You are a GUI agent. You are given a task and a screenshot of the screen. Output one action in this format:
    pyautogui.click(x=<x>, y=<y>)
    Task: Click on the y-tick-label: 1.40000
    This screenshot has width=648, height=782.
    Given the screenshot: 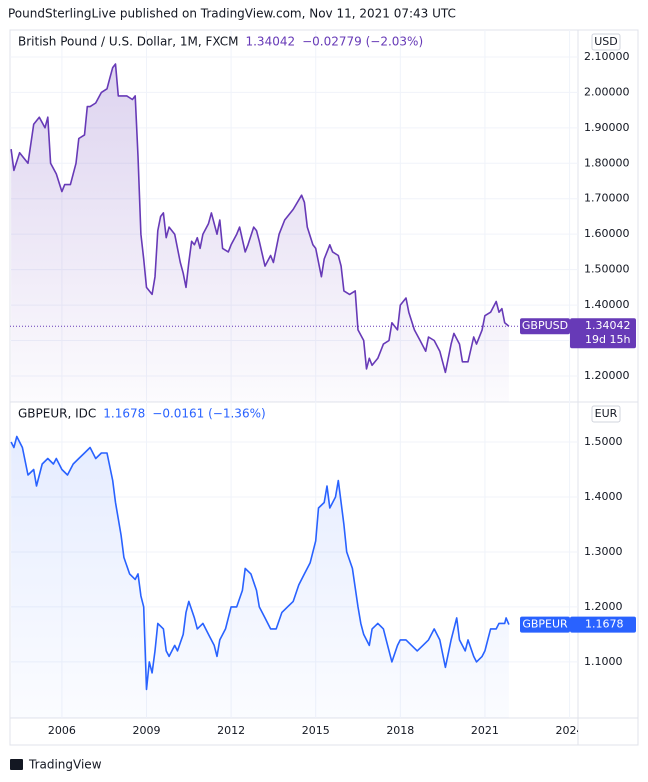 What is the action you would take?
    pyautogui.click(x=607, y=304)
    